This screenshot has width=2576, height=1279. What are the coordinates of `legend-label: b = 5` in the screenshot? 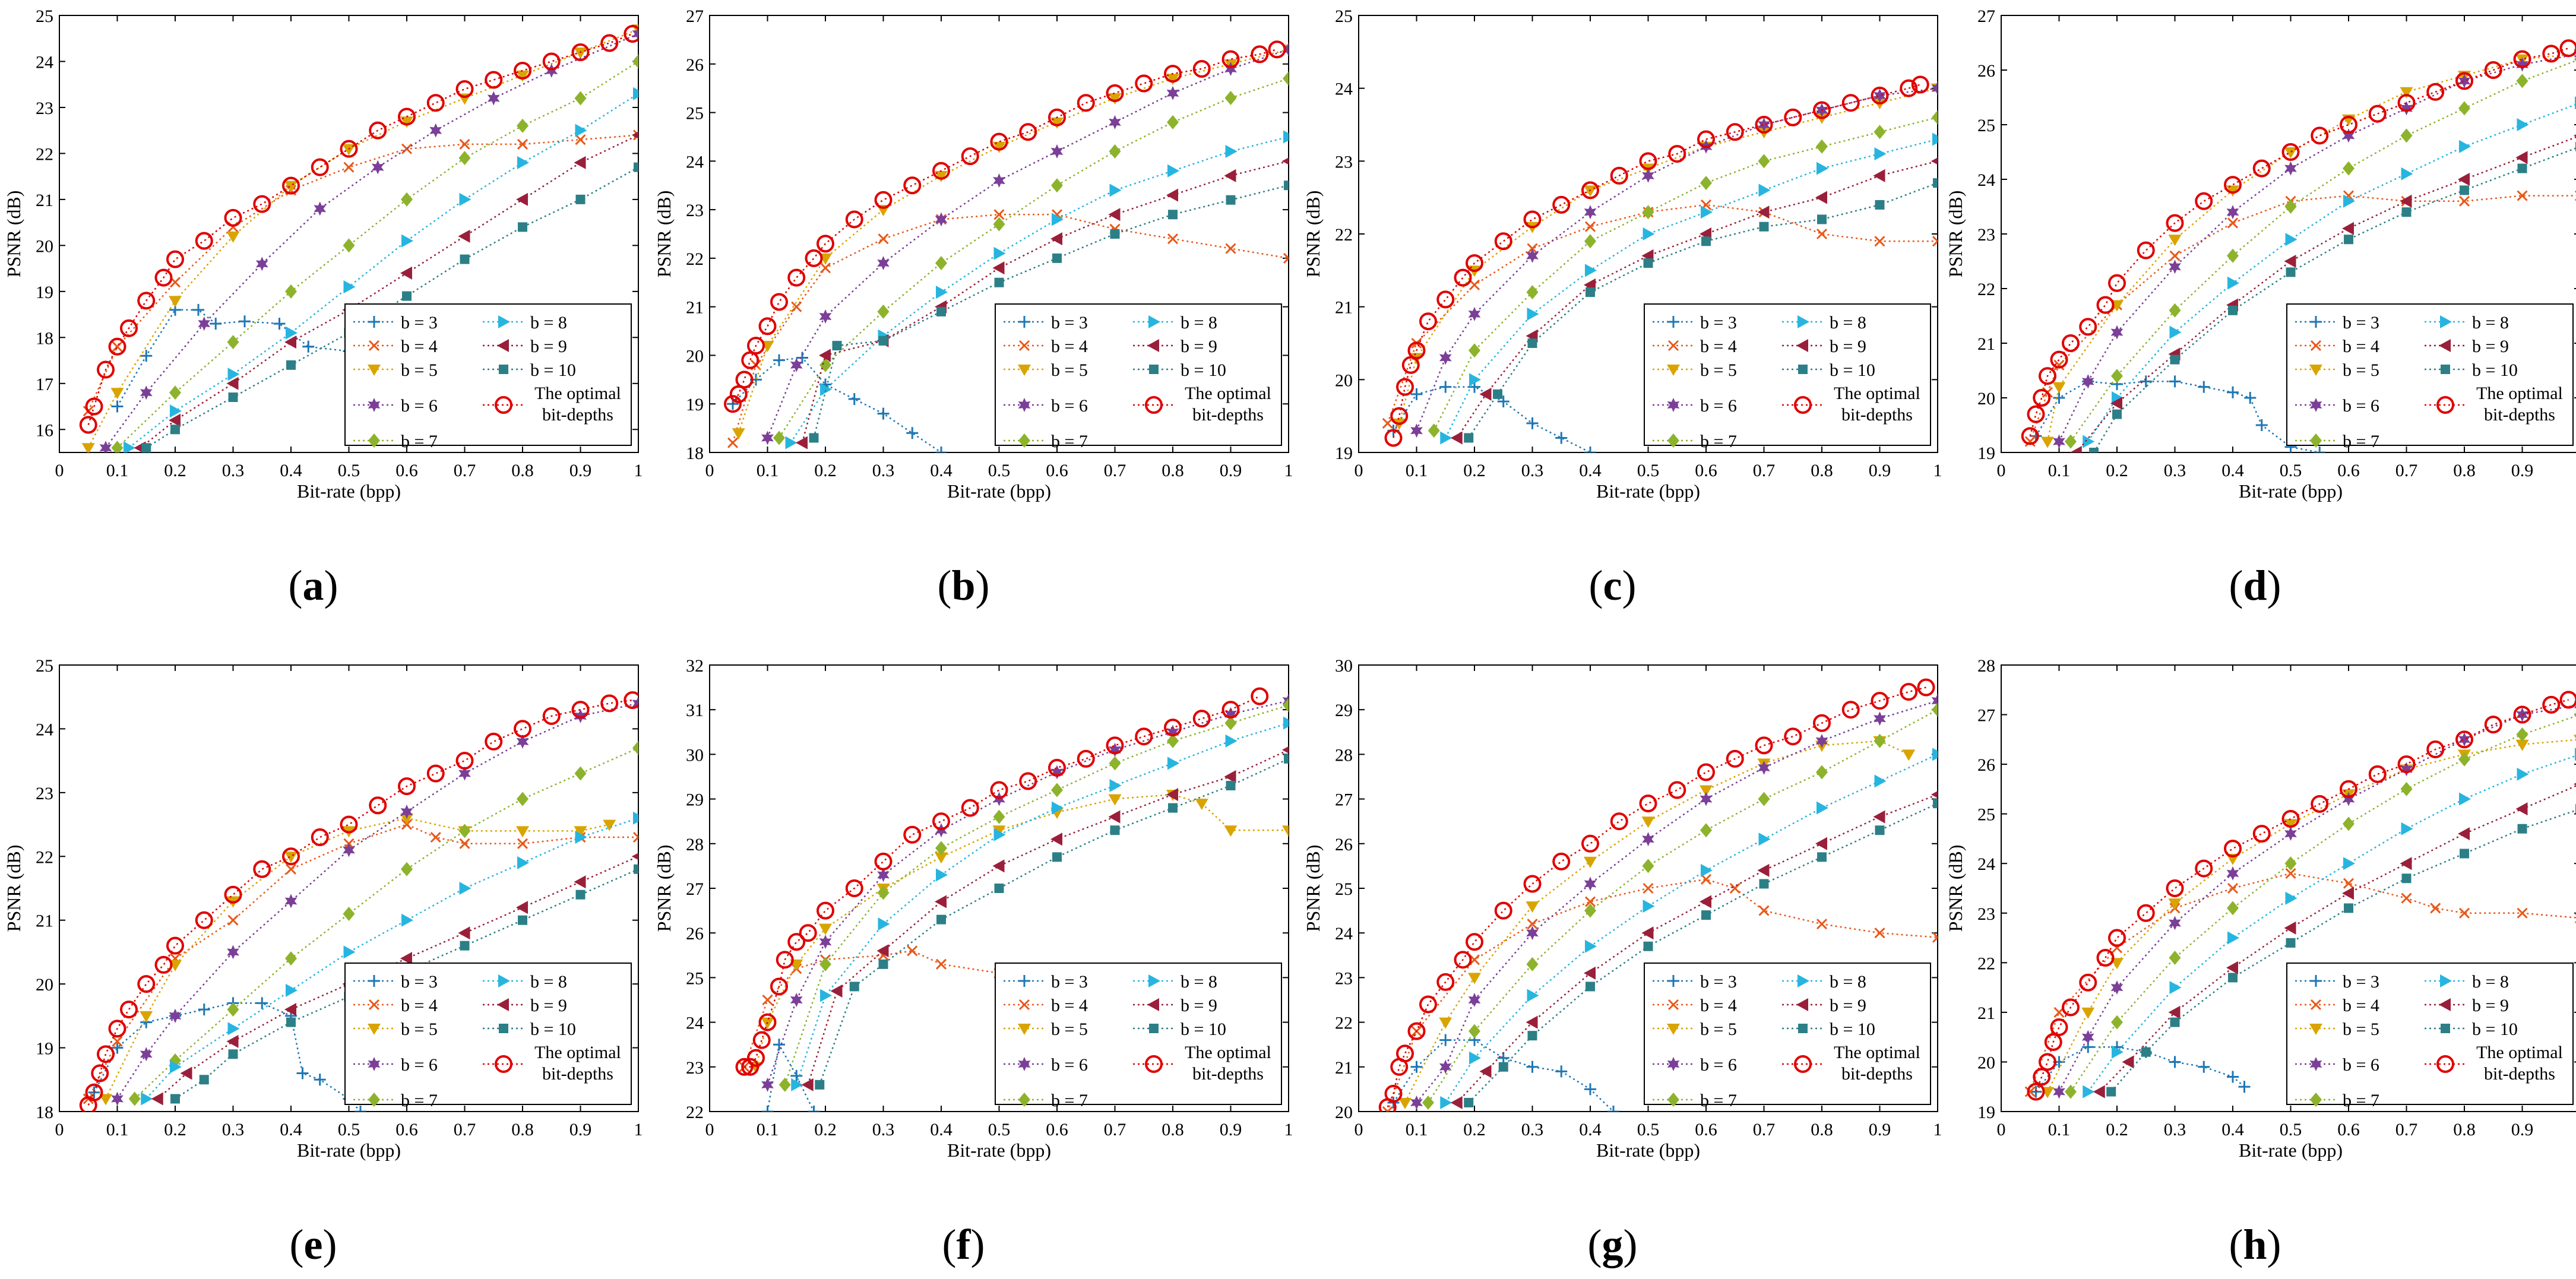 It's located at (419, 370).